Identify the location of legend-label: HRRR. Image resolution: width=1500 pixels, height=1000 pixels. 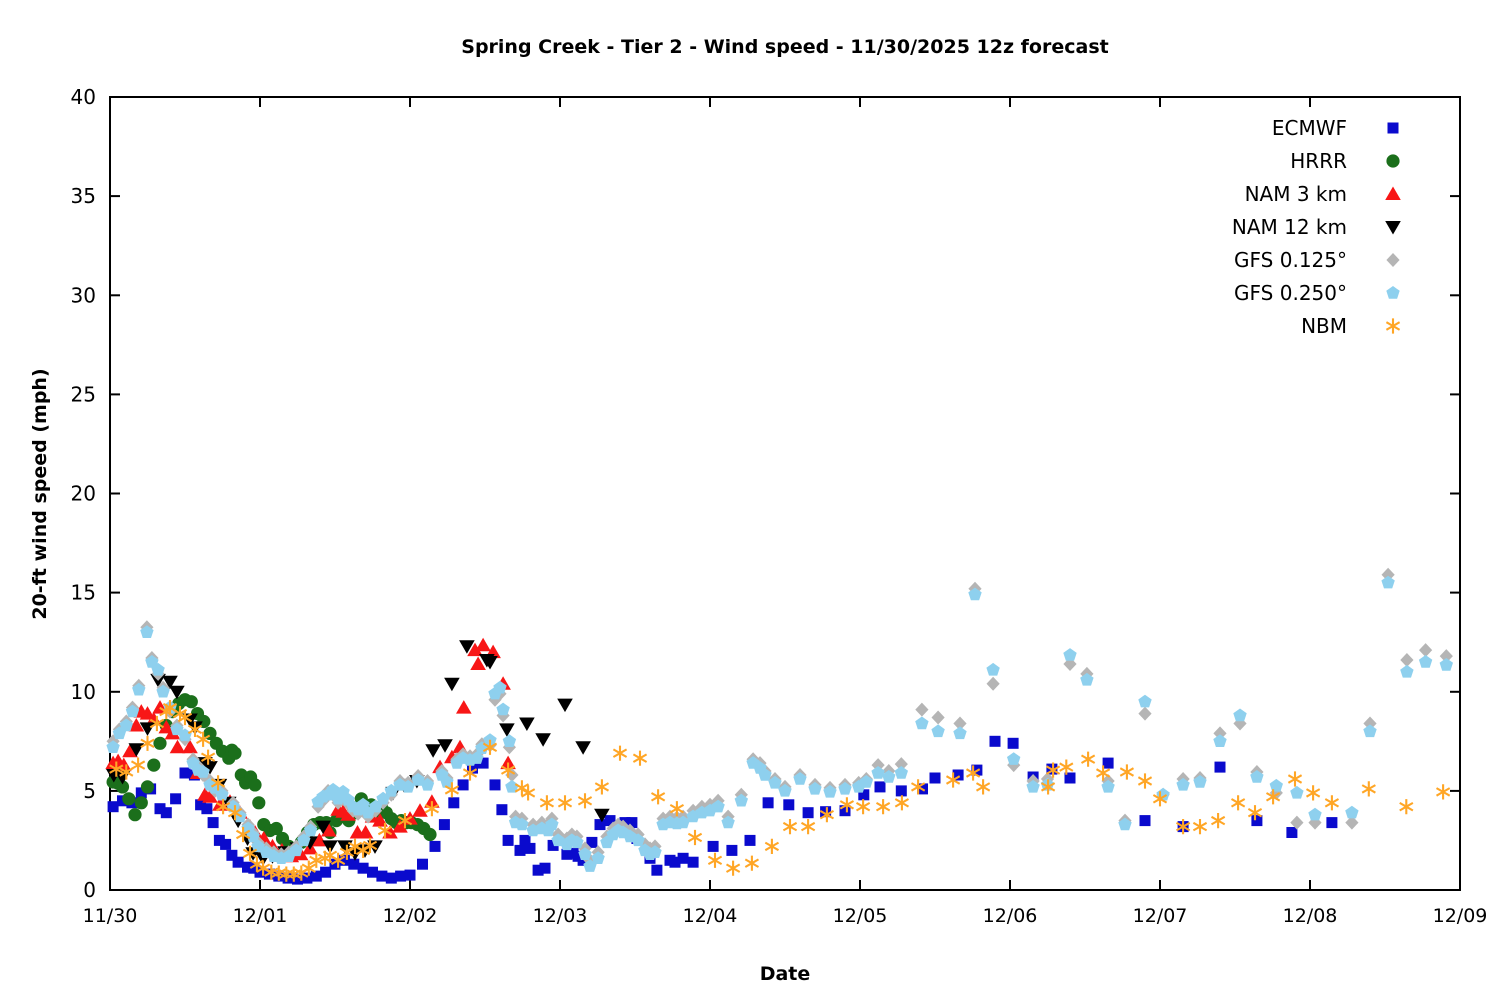
(1318, 161).